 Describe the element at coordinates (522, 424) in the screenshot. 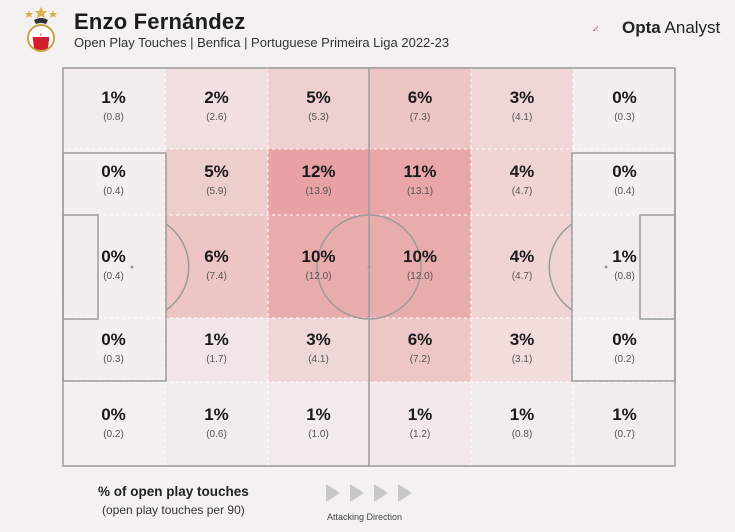

I see `heatmap-cell-r5-c5` at that location.